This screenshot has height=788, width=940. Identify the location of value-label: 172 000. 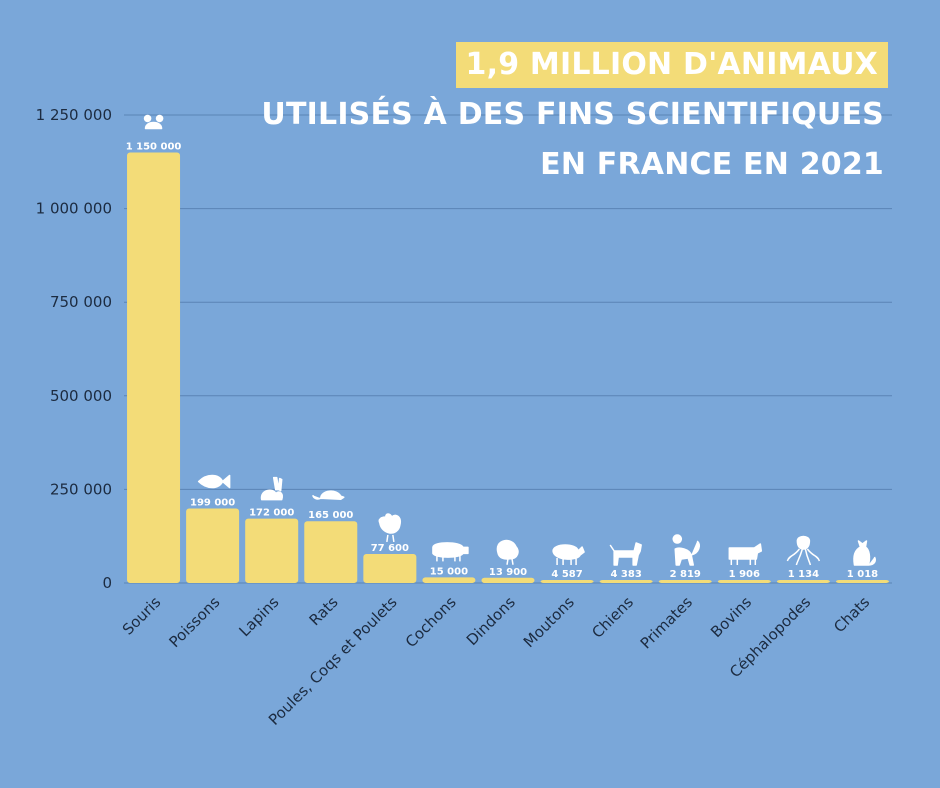
(271, 513).